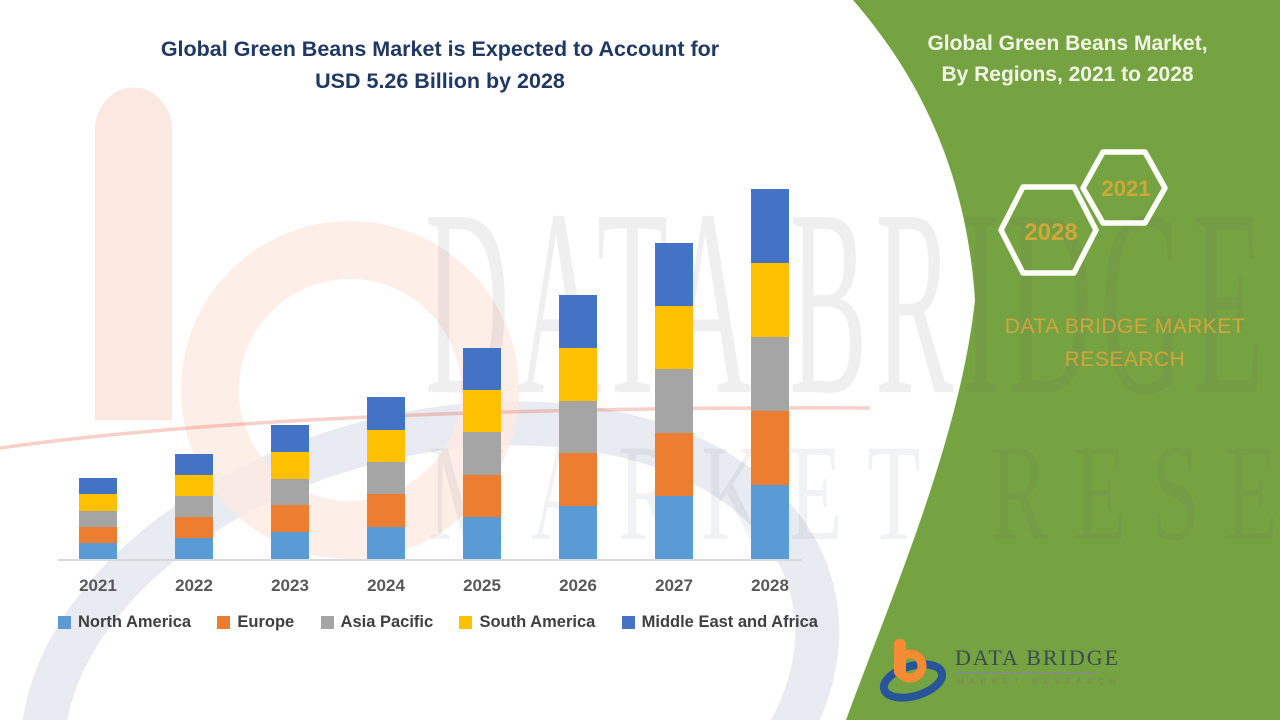 This screenshot has height=720, width=1280. Describe the element at coordinates (1067, 43) in the screenshot. I see `side-panel-title-line1: Global Green Beans Market,` at that location.